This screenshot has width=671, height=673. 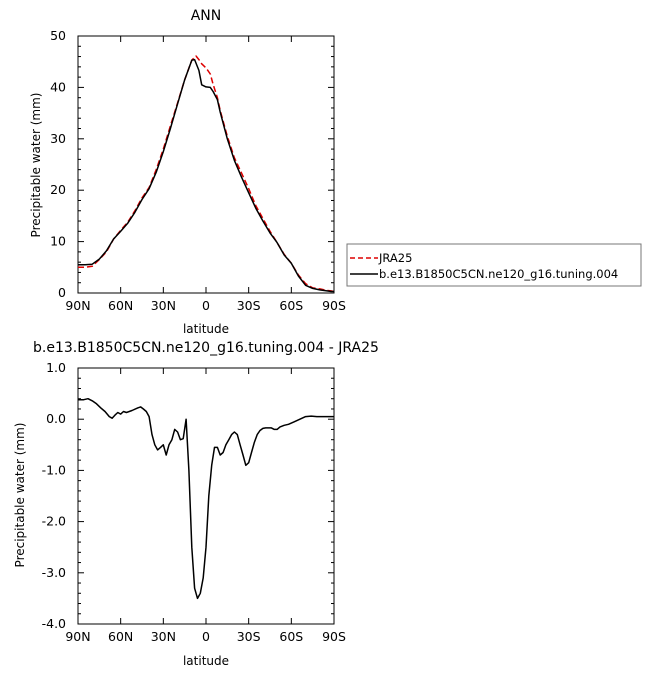 I want to click on legend-label-model: b.e13.B1850C5CN.ne120_g16.tuning.004, so click(x=498, y=274).